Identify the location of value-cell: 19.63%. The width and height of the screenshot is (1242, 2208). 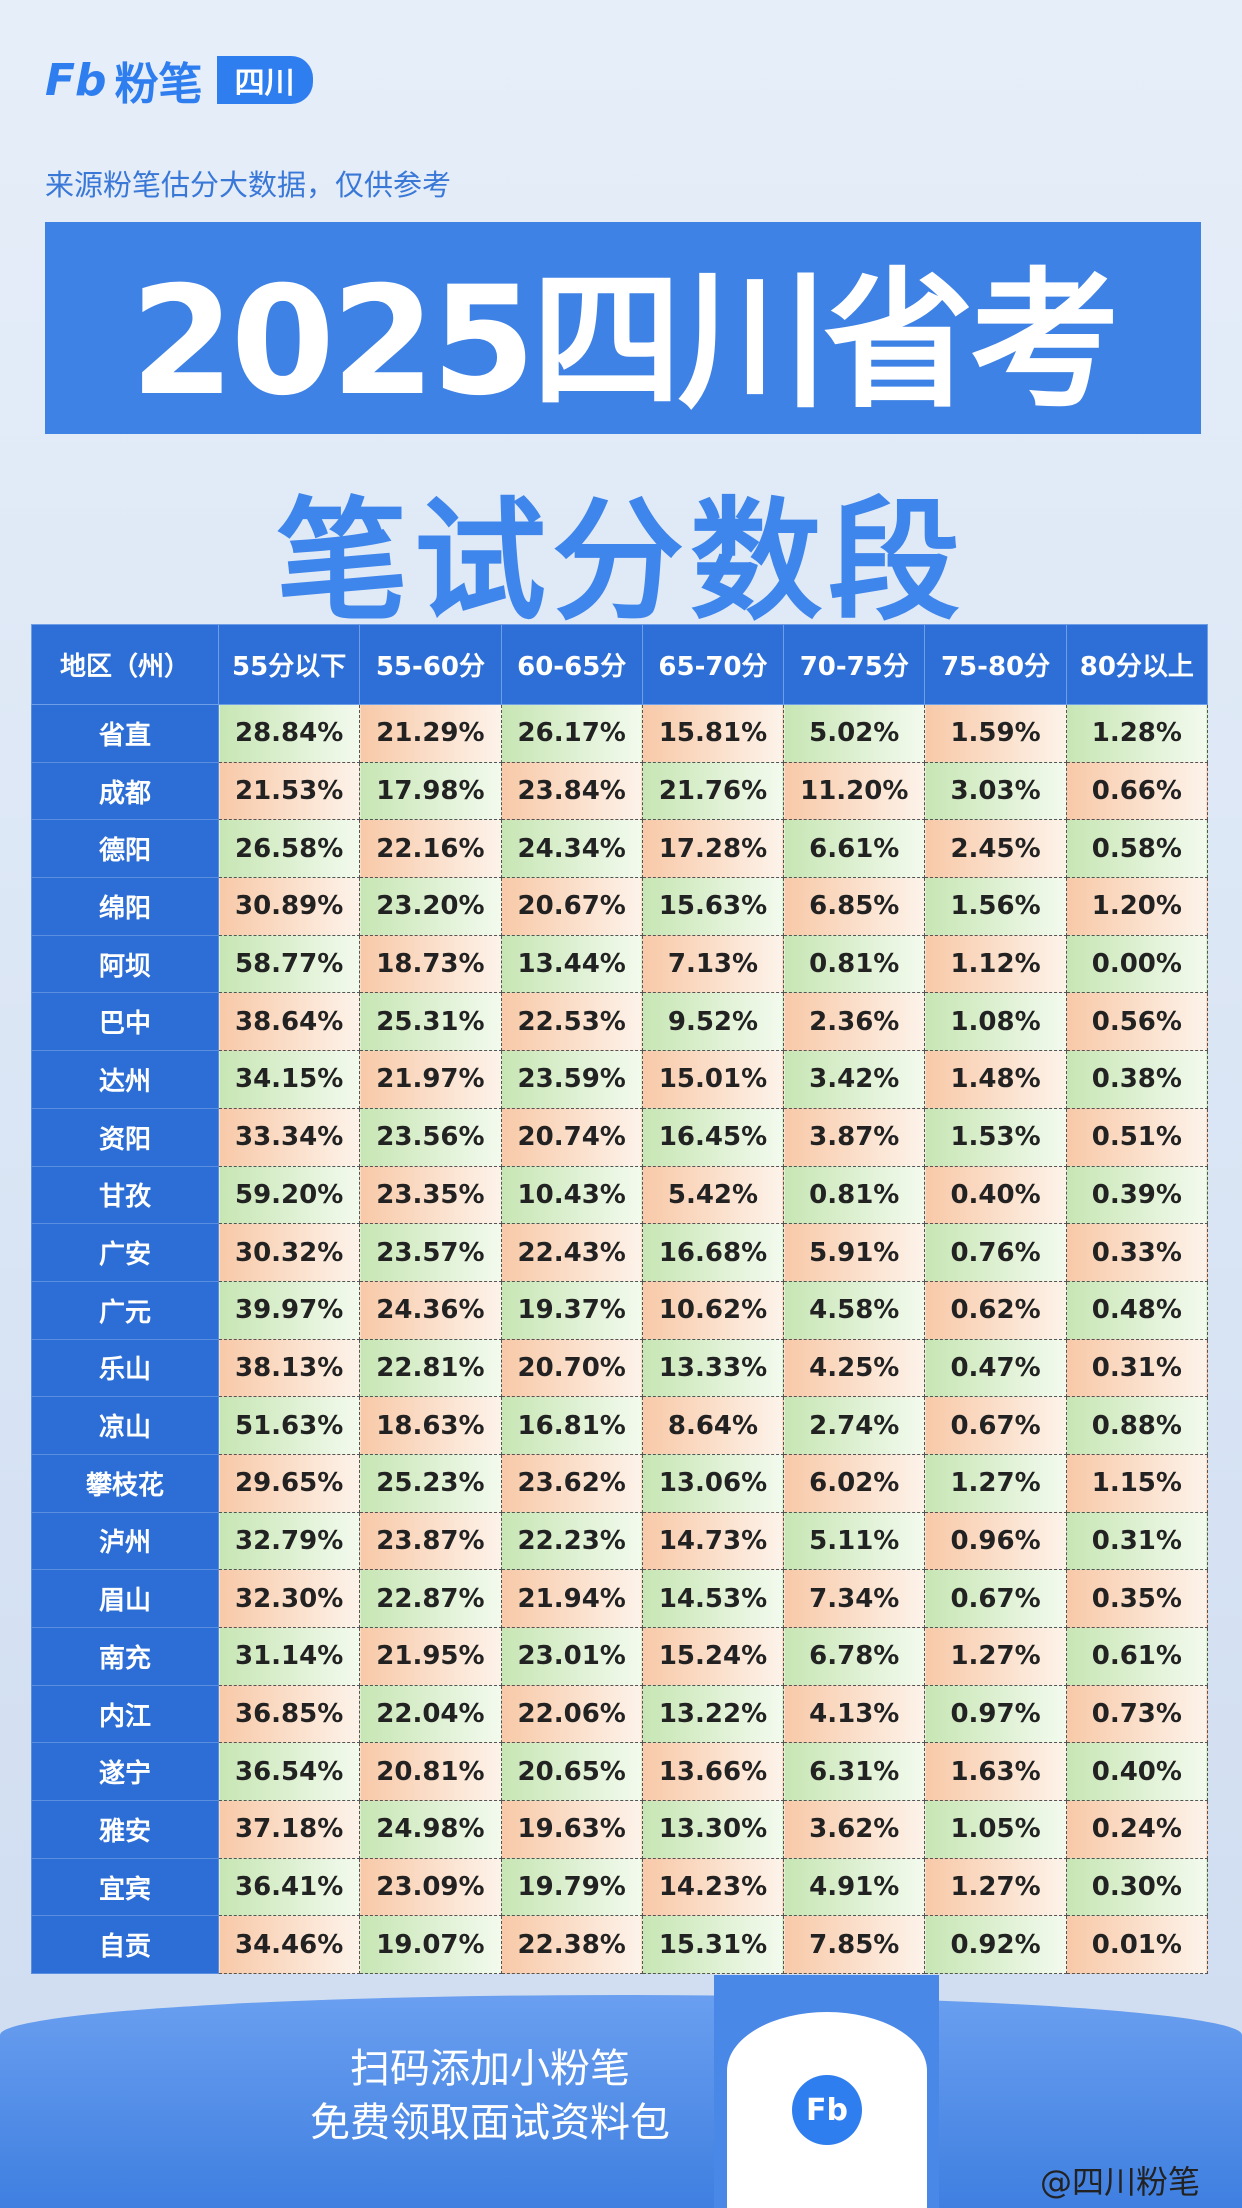
(571, 1829).